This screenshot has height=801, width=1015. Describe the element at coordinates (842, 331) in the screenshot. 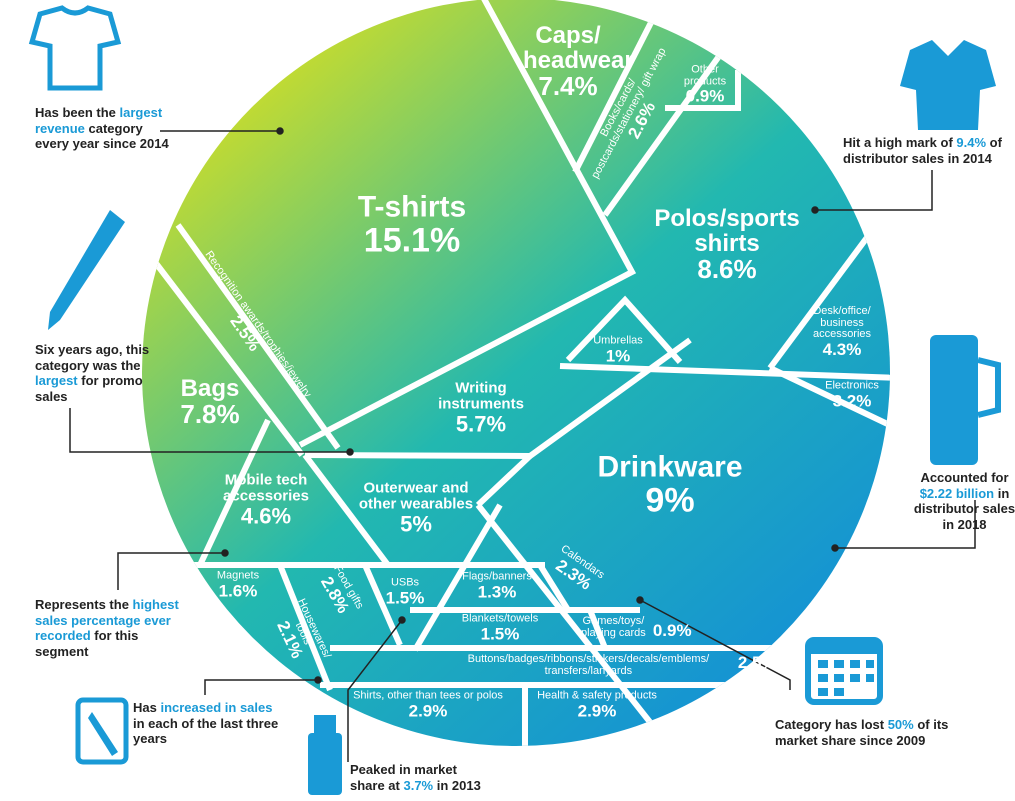

I see `segment-desk-office: Desk/office/ business accessories 4.3%` at that location.